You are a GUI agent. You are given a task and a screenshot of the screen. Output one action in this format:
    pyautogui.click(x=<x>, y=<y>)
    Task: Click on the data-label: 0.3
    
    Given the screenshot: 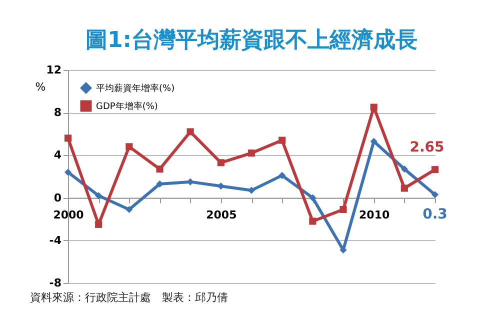 What is the action you would take?
    pyautogui.click(x=435, y=214)
    